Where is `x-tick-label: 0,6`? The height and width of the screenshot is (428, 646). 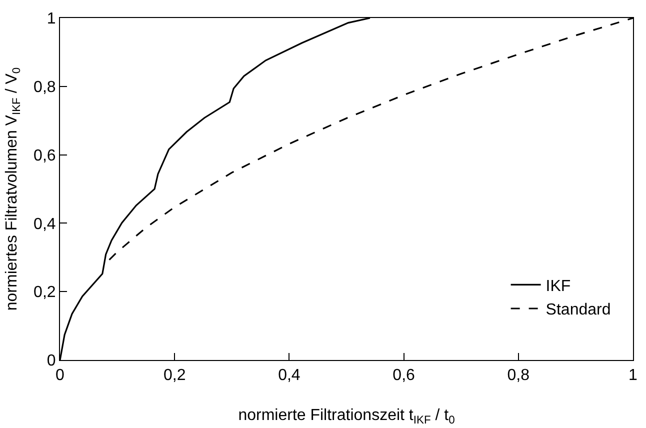 x-tick-label: 0,6 is located at coordinates (404, 375).